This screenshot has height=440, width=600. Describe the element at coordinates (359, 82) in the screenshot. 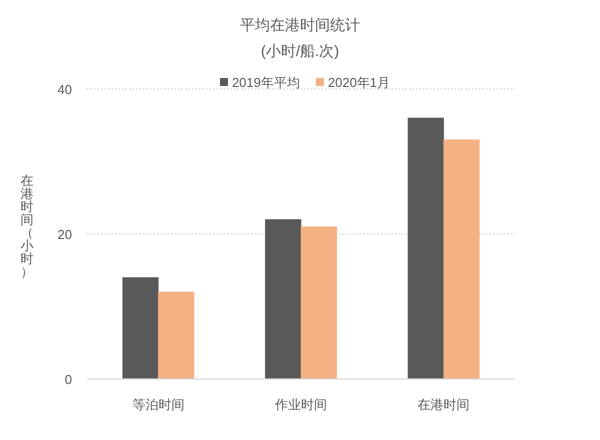

I see `legend-label: 2020年1月` at that location.